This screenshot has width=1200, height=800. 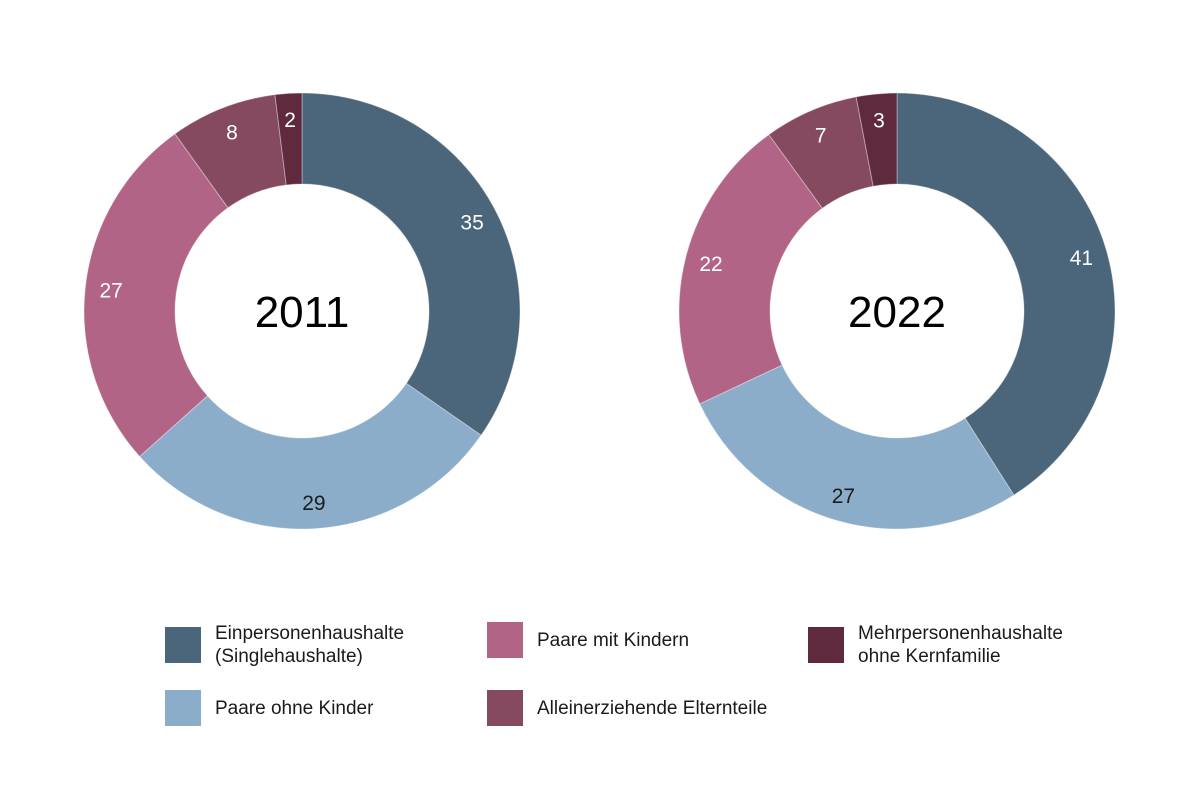 I want to click on legend-swatch-paare-ohne-kinder, so click(x=183, y=708).